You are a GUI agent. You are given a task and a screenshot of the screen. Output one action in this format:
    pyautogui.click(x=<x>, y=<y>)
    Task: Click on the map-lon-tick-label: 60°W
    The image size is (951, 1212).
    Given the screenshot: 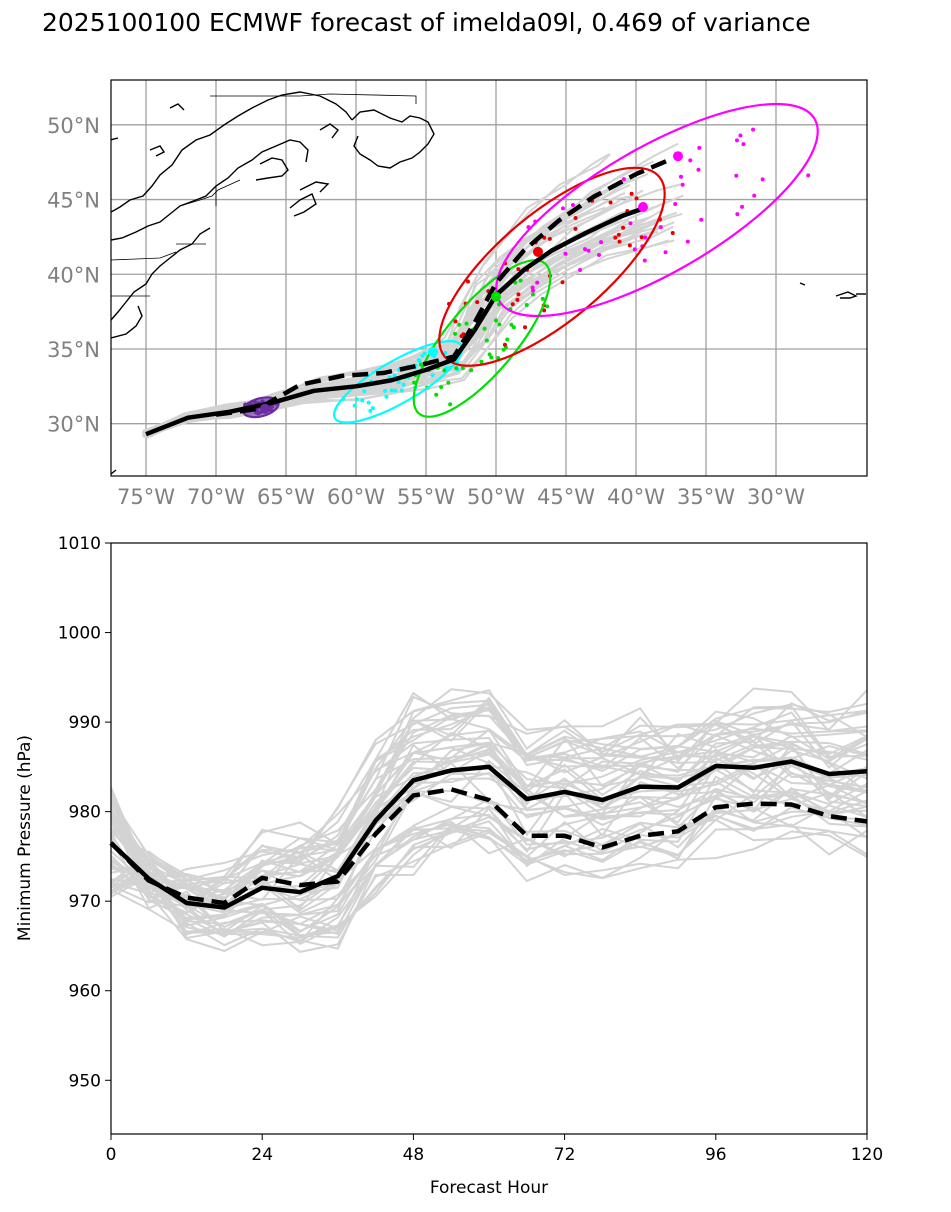 What is the action you would take?
    pyautogui.click(x=356, y=497)
    